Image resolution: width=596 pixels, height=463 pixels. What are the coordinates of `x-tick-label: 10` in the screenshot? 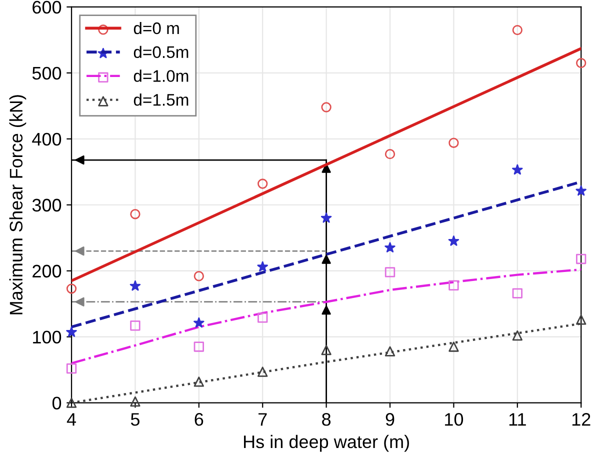 It's located at (454, 419).